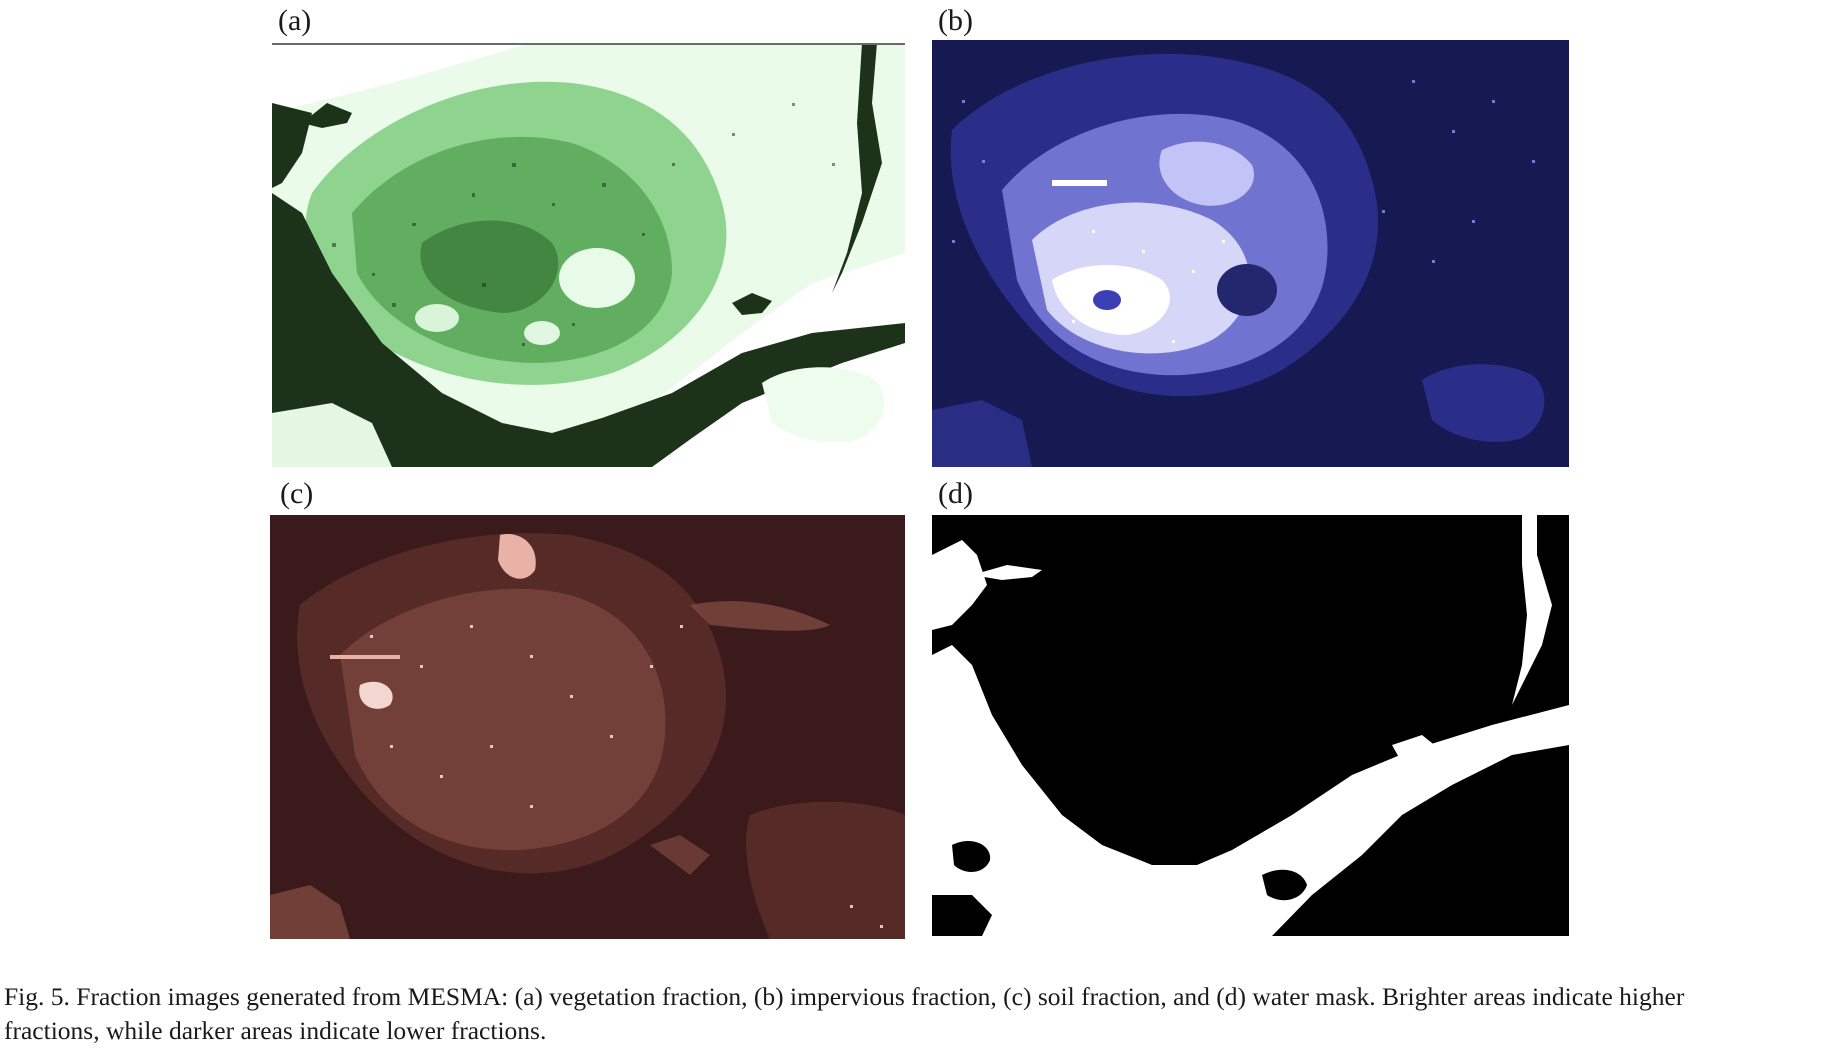  I want to click on soil-fraction-map, so click(587, 727).